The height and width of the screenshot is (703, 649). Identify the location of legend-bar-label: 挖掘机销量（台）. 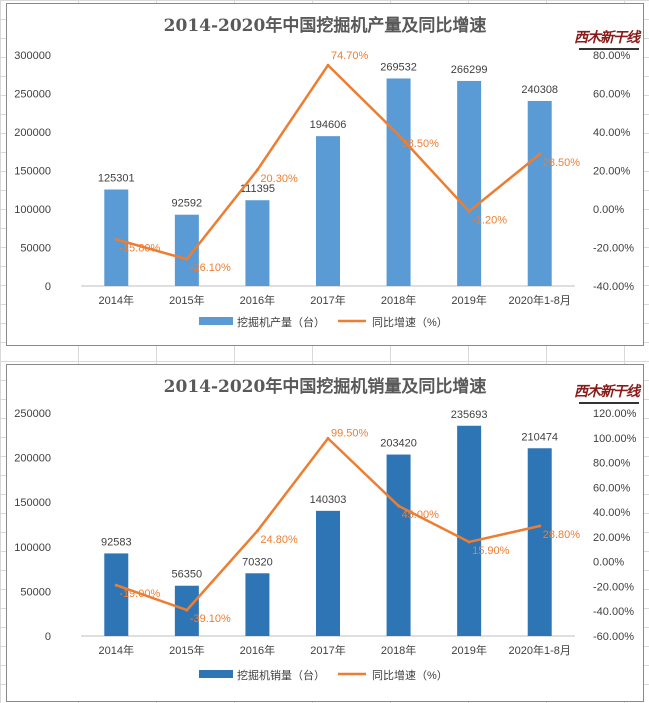
(281, 675).